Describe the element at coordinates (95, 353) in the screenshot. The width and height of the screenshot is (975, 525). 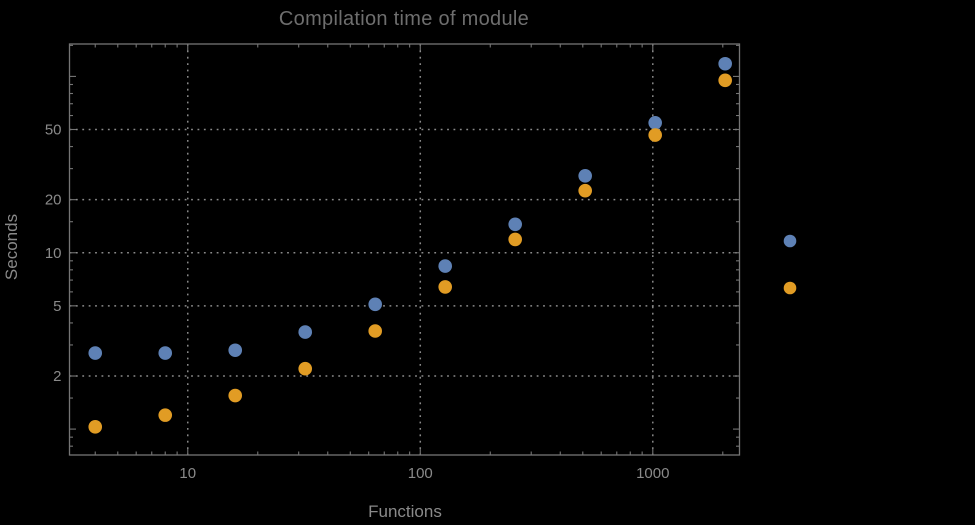
I see `data-point-series-1-blue-x4` at that location.